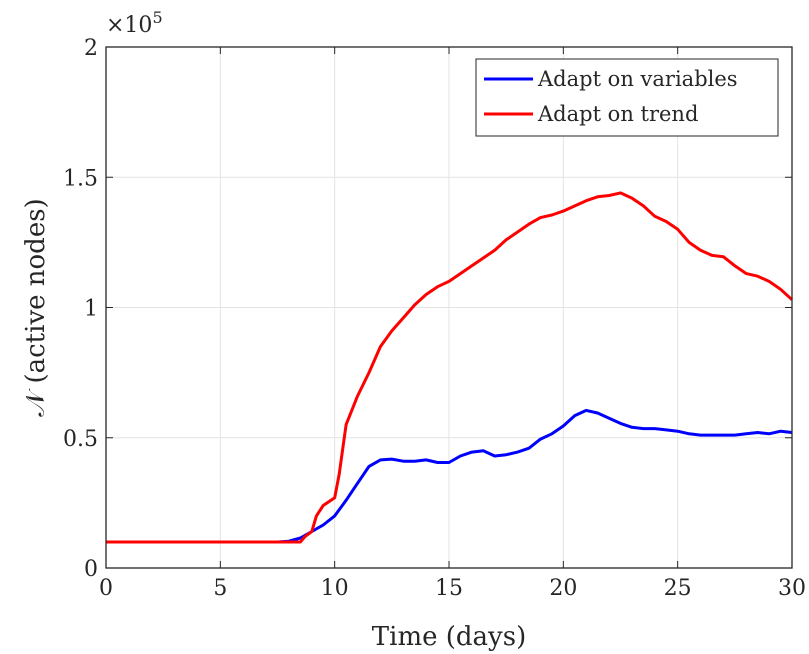  What do you see at coordinates (91, 569) in the screenshot?
I see `y-tick-label: 0` at bounding box center [91, 569].